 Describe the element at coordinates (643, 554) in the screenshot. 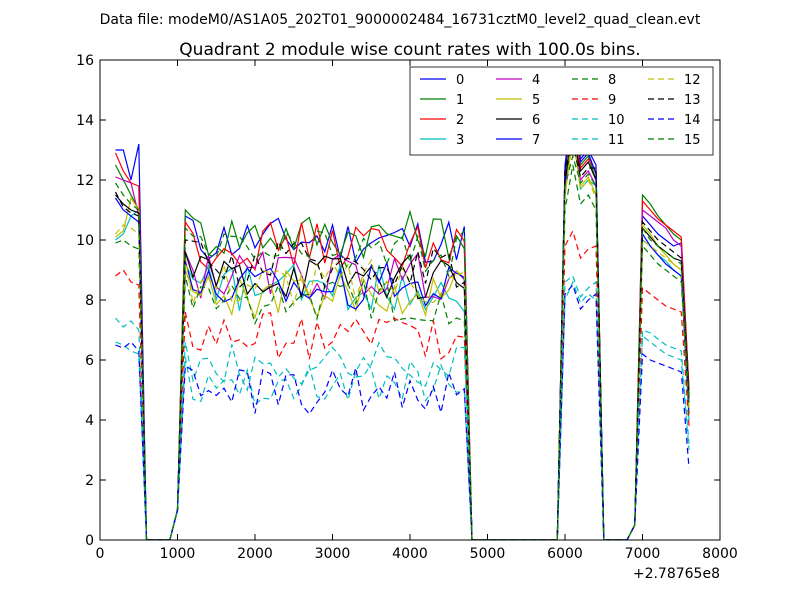

I see `x-tick-label: 7000` at that location.